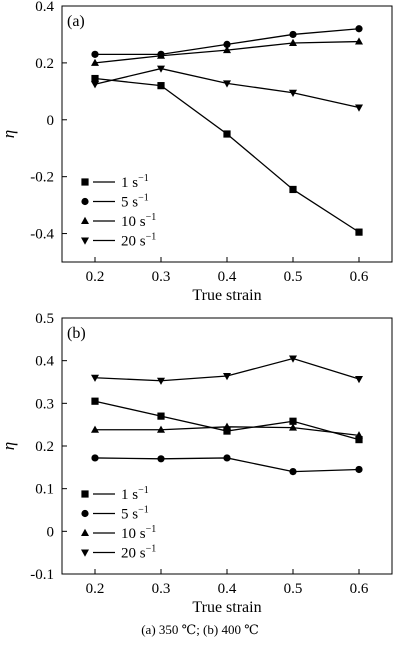 This screenshot has width=400, height=647. I want to click on series-1s, so click(227, 420).